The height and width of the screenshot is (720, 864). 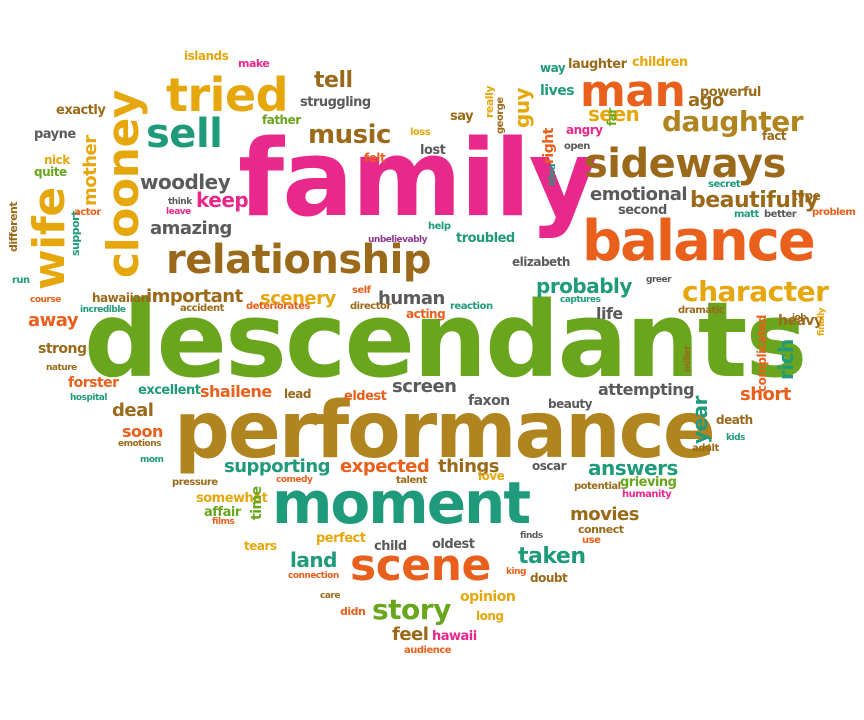 What do you see at coordinates (184, 134) in the screenshot?
I see `word-sell: sell` at bounding box center [184, 134].